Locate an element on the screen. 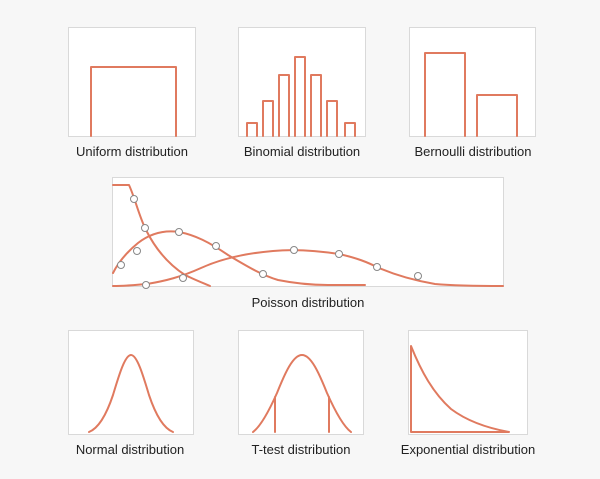 This screenshot has width=600, height=479. exponential-caption: Exponential distribution is located at coordinates (468, 449).